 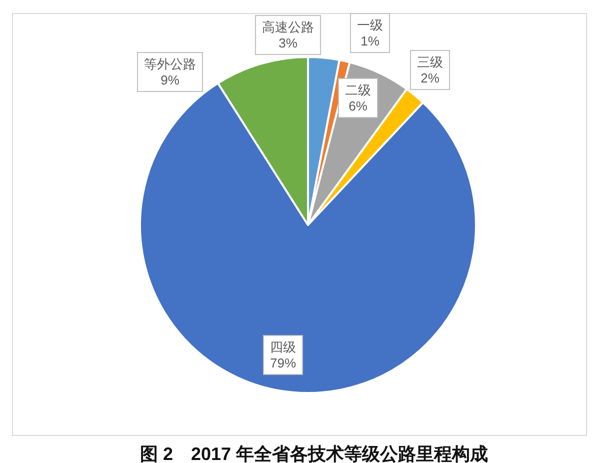 What do you see at coordinates (358, 90) in the screenshot?
I see `slice-label: 二级` at bounding box center [358, 90].